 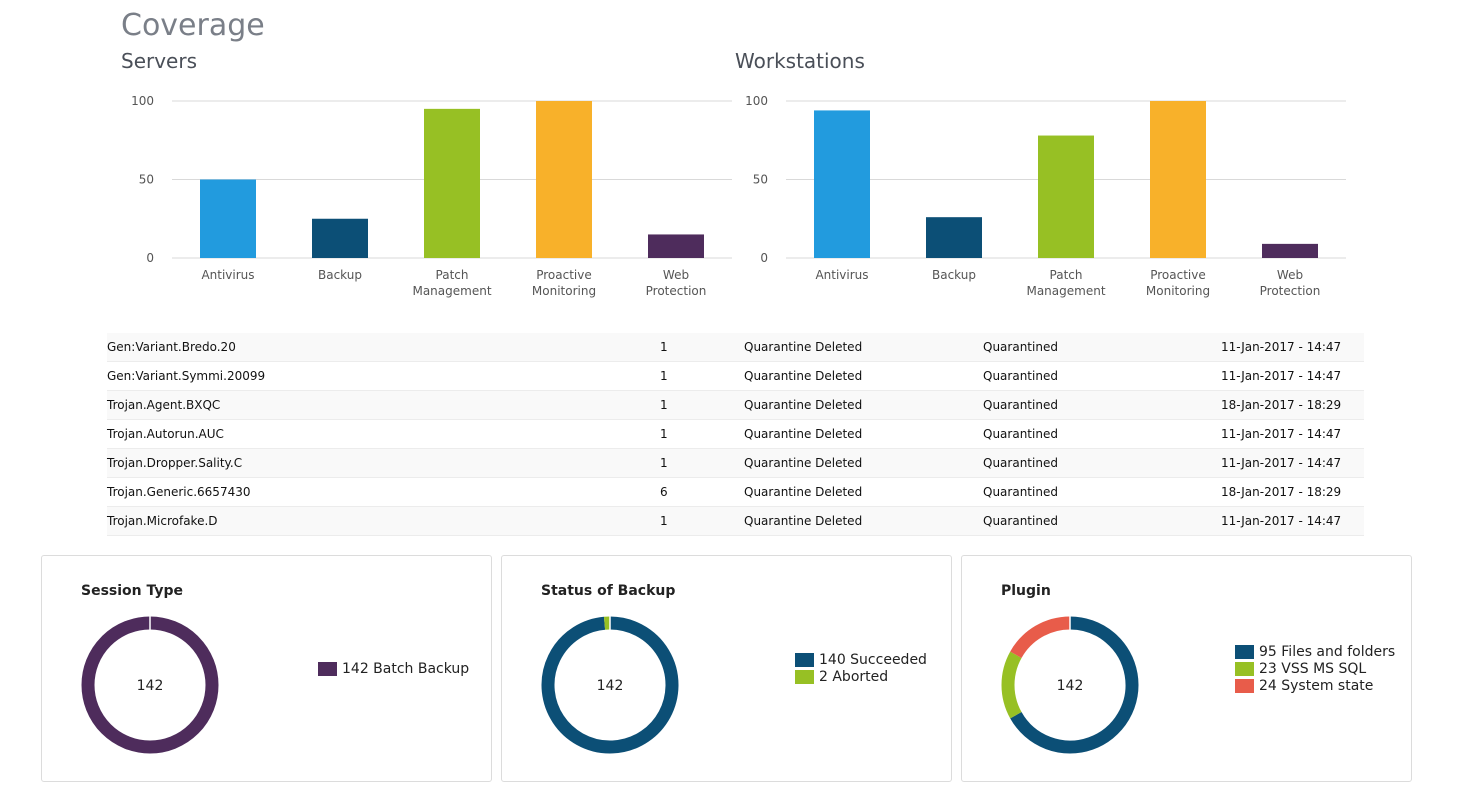 What do you see at coordinates (1327, 651) in the screenshot?
I see `legend-label: 95 Files and folders` at bounding box center [1327, 651].